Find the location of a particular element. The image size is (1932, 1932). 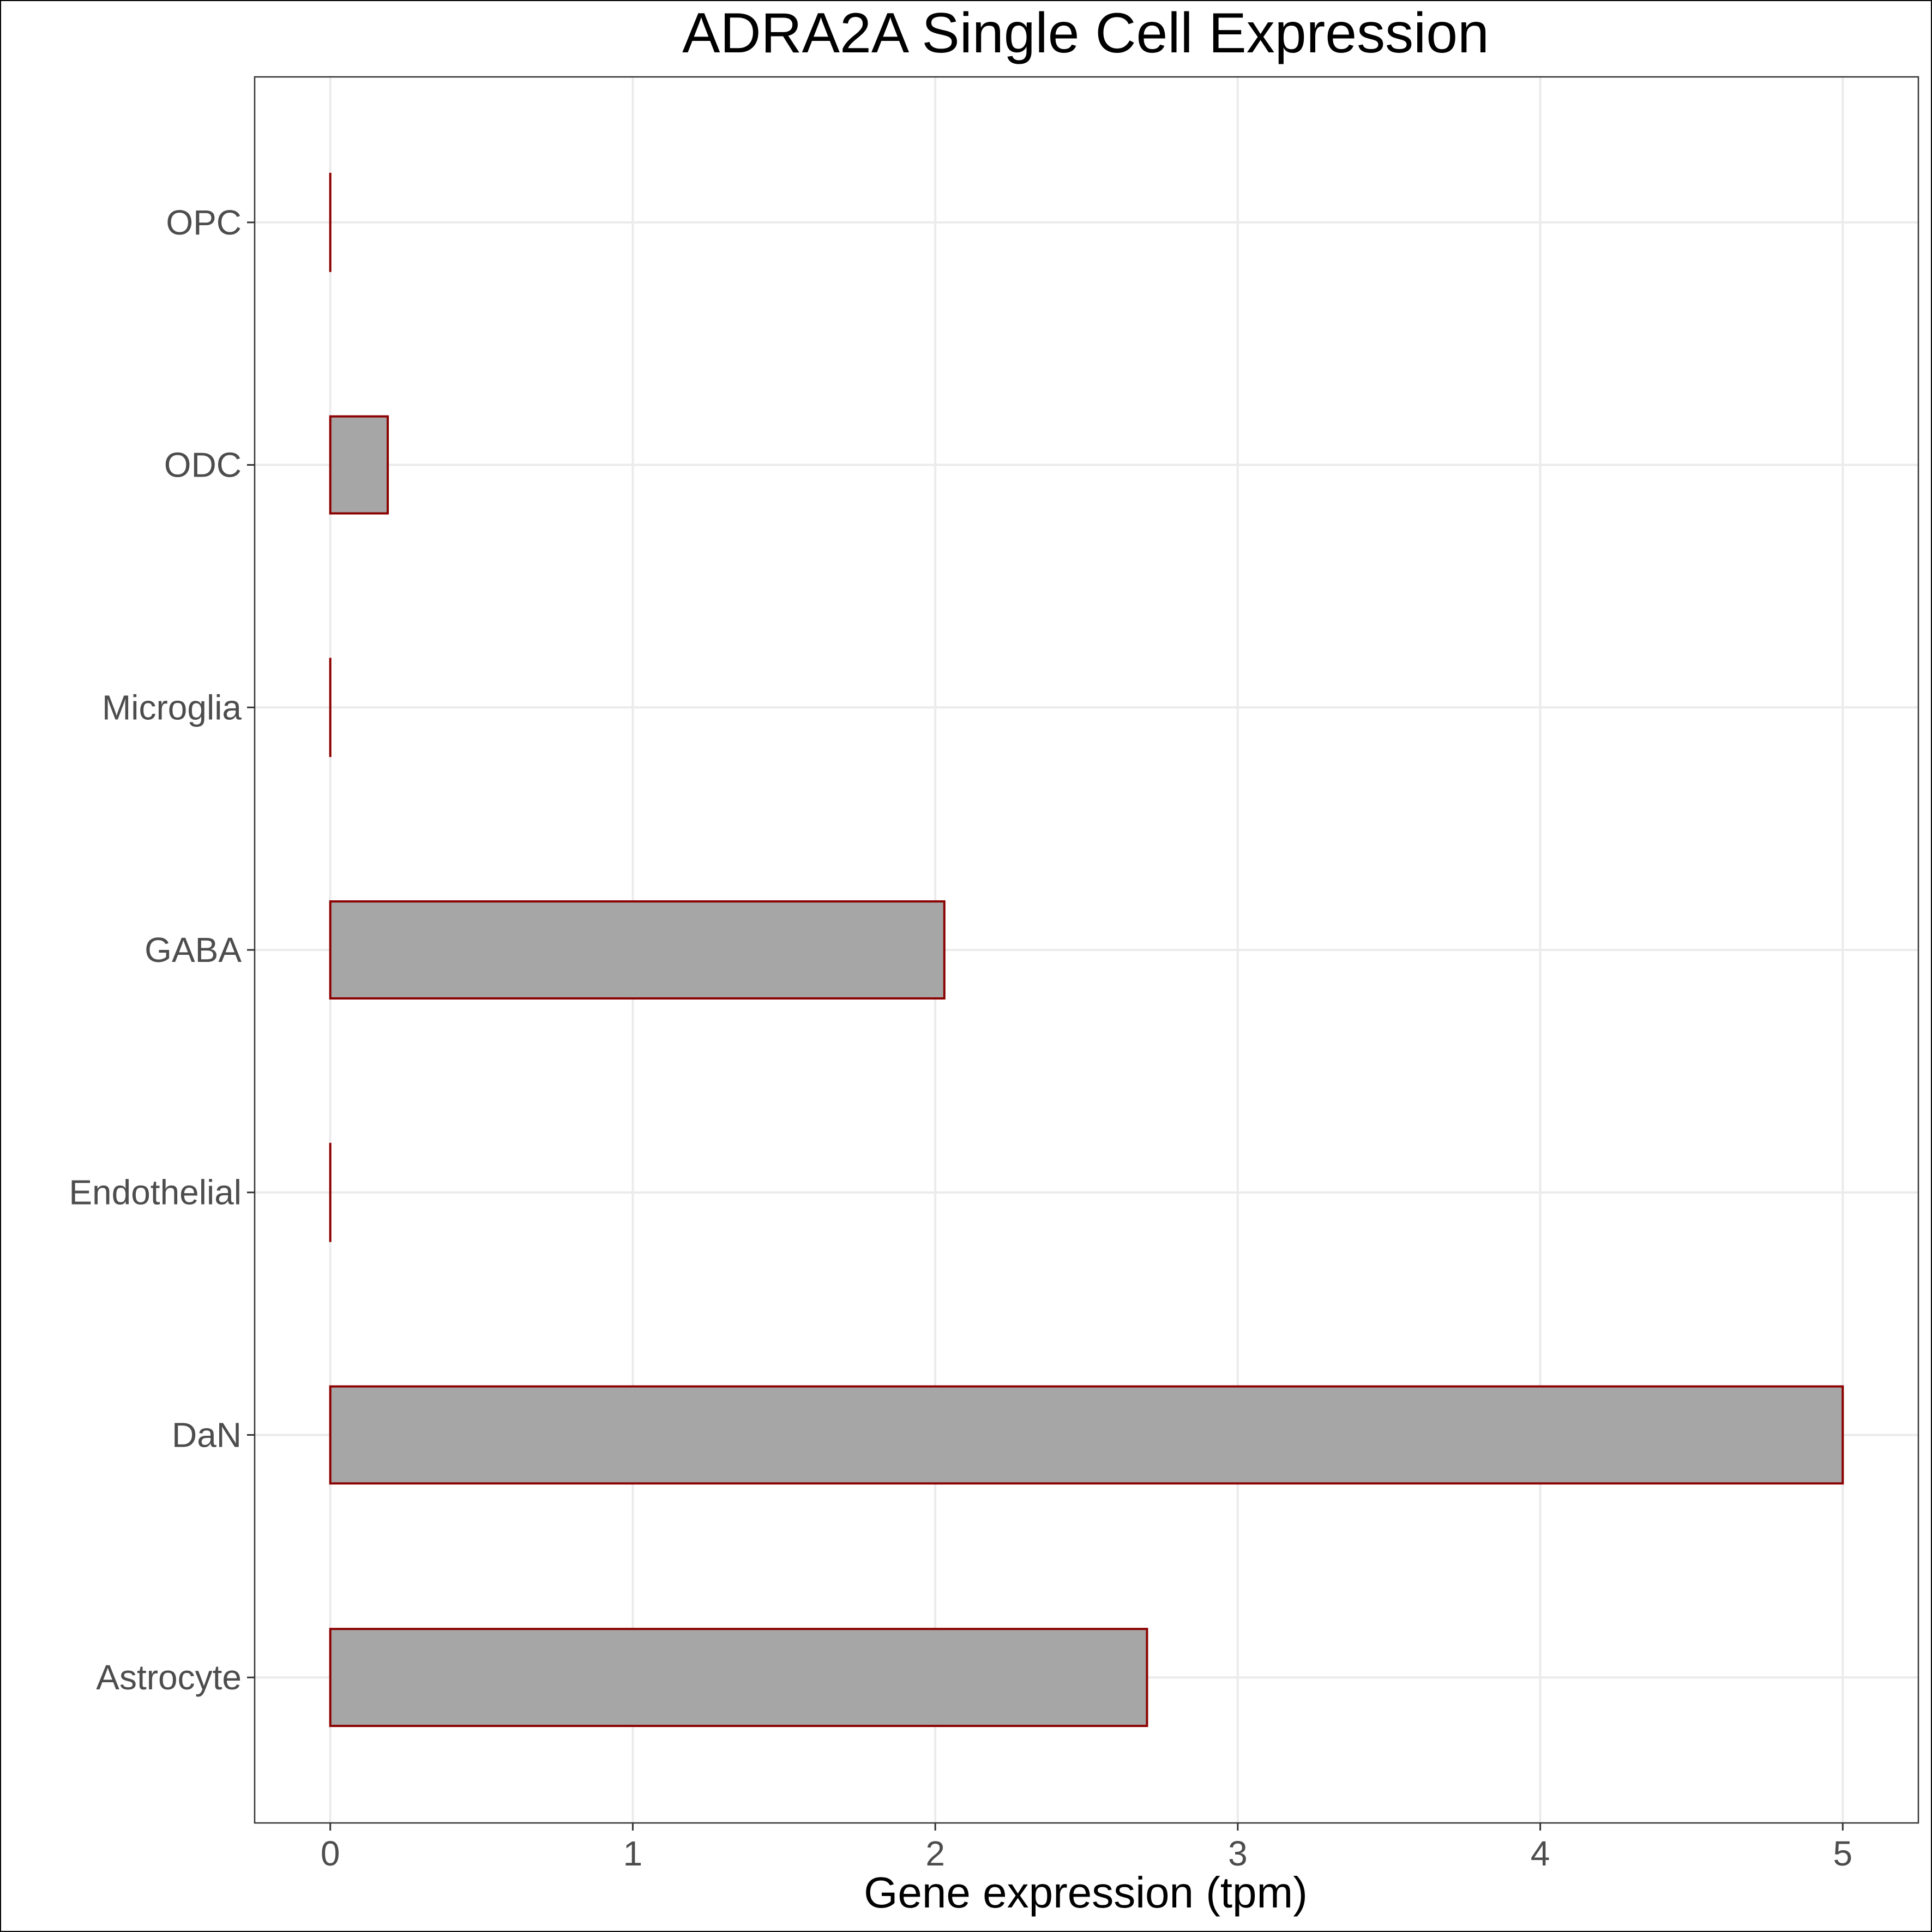

x-tick-label: 5 is located at coordinates (1843, 1853).